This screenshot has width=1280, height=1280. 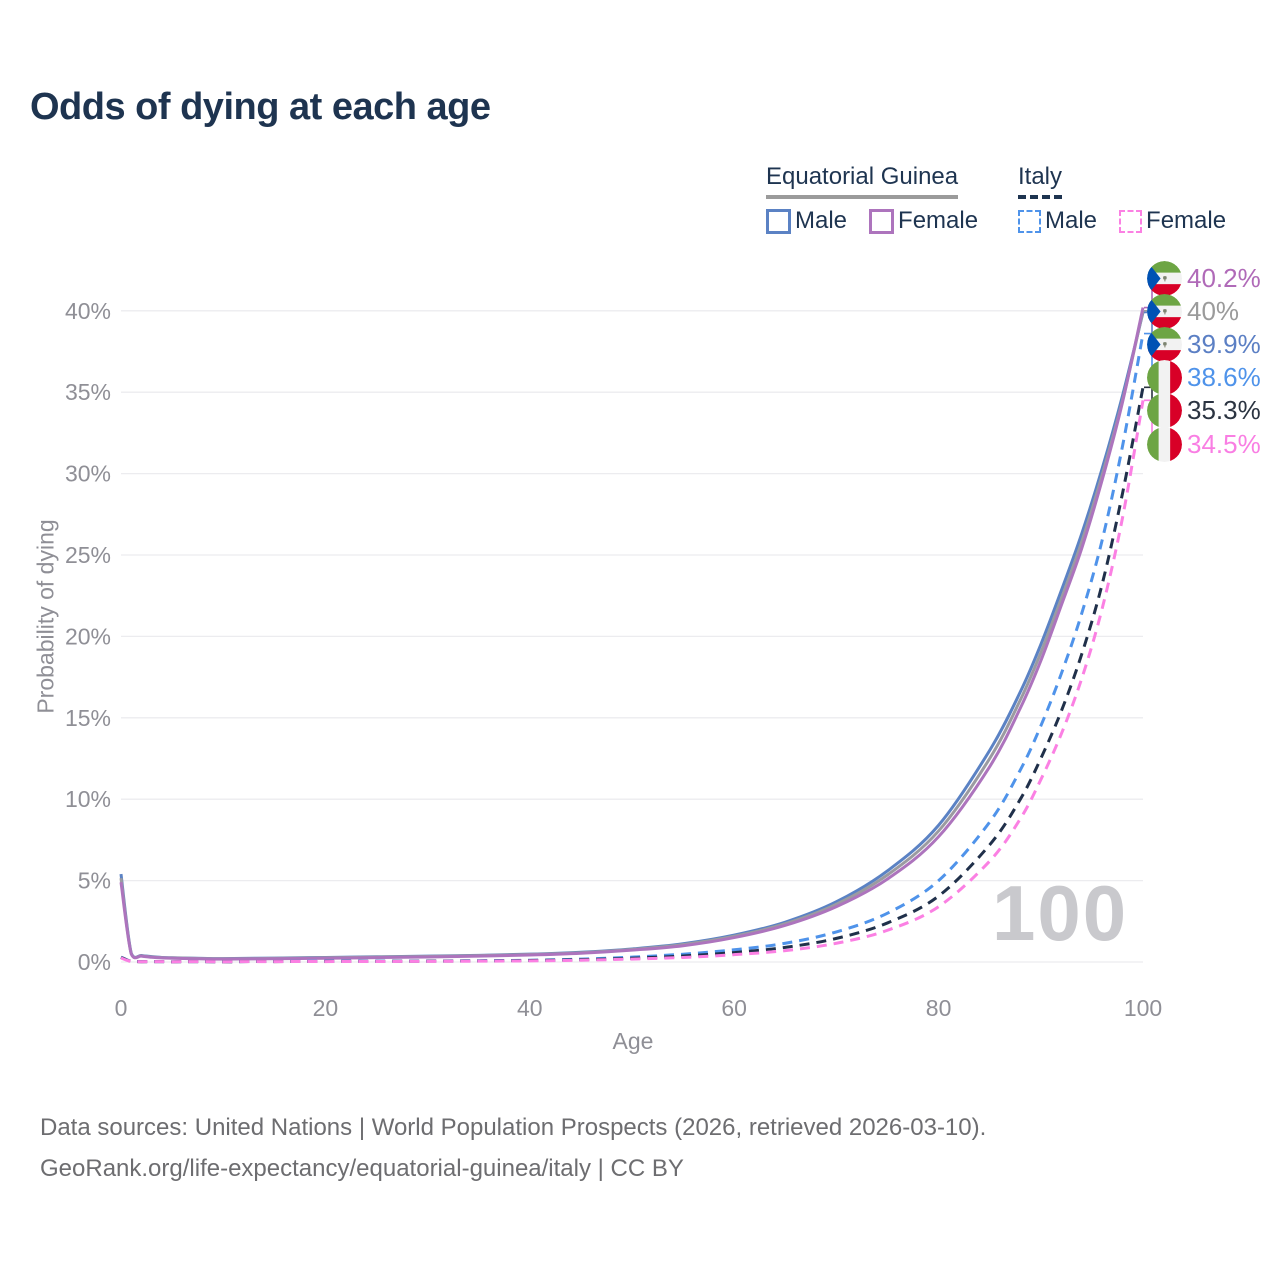 What do you see at coordinates (94, 962) in the screenshot?
I see `y-tick-label: 0%` at bounding box center [94, 962].